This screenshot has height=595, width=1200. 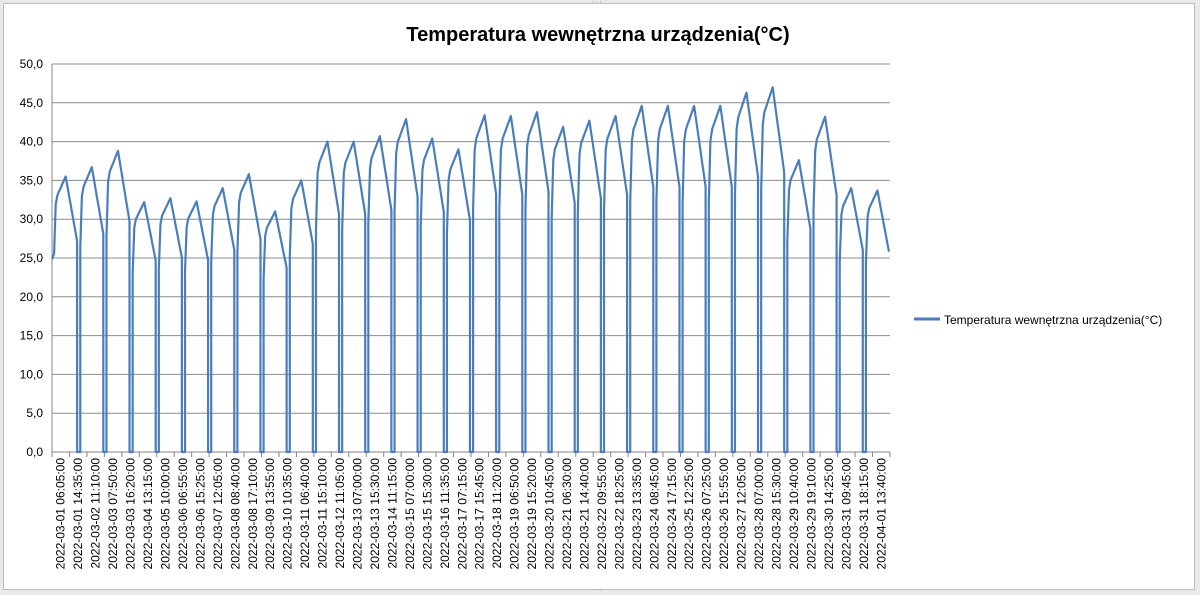 I want to click on x-tick-label: 2022-04-01 13:40:00, so click(x=881, y=514).